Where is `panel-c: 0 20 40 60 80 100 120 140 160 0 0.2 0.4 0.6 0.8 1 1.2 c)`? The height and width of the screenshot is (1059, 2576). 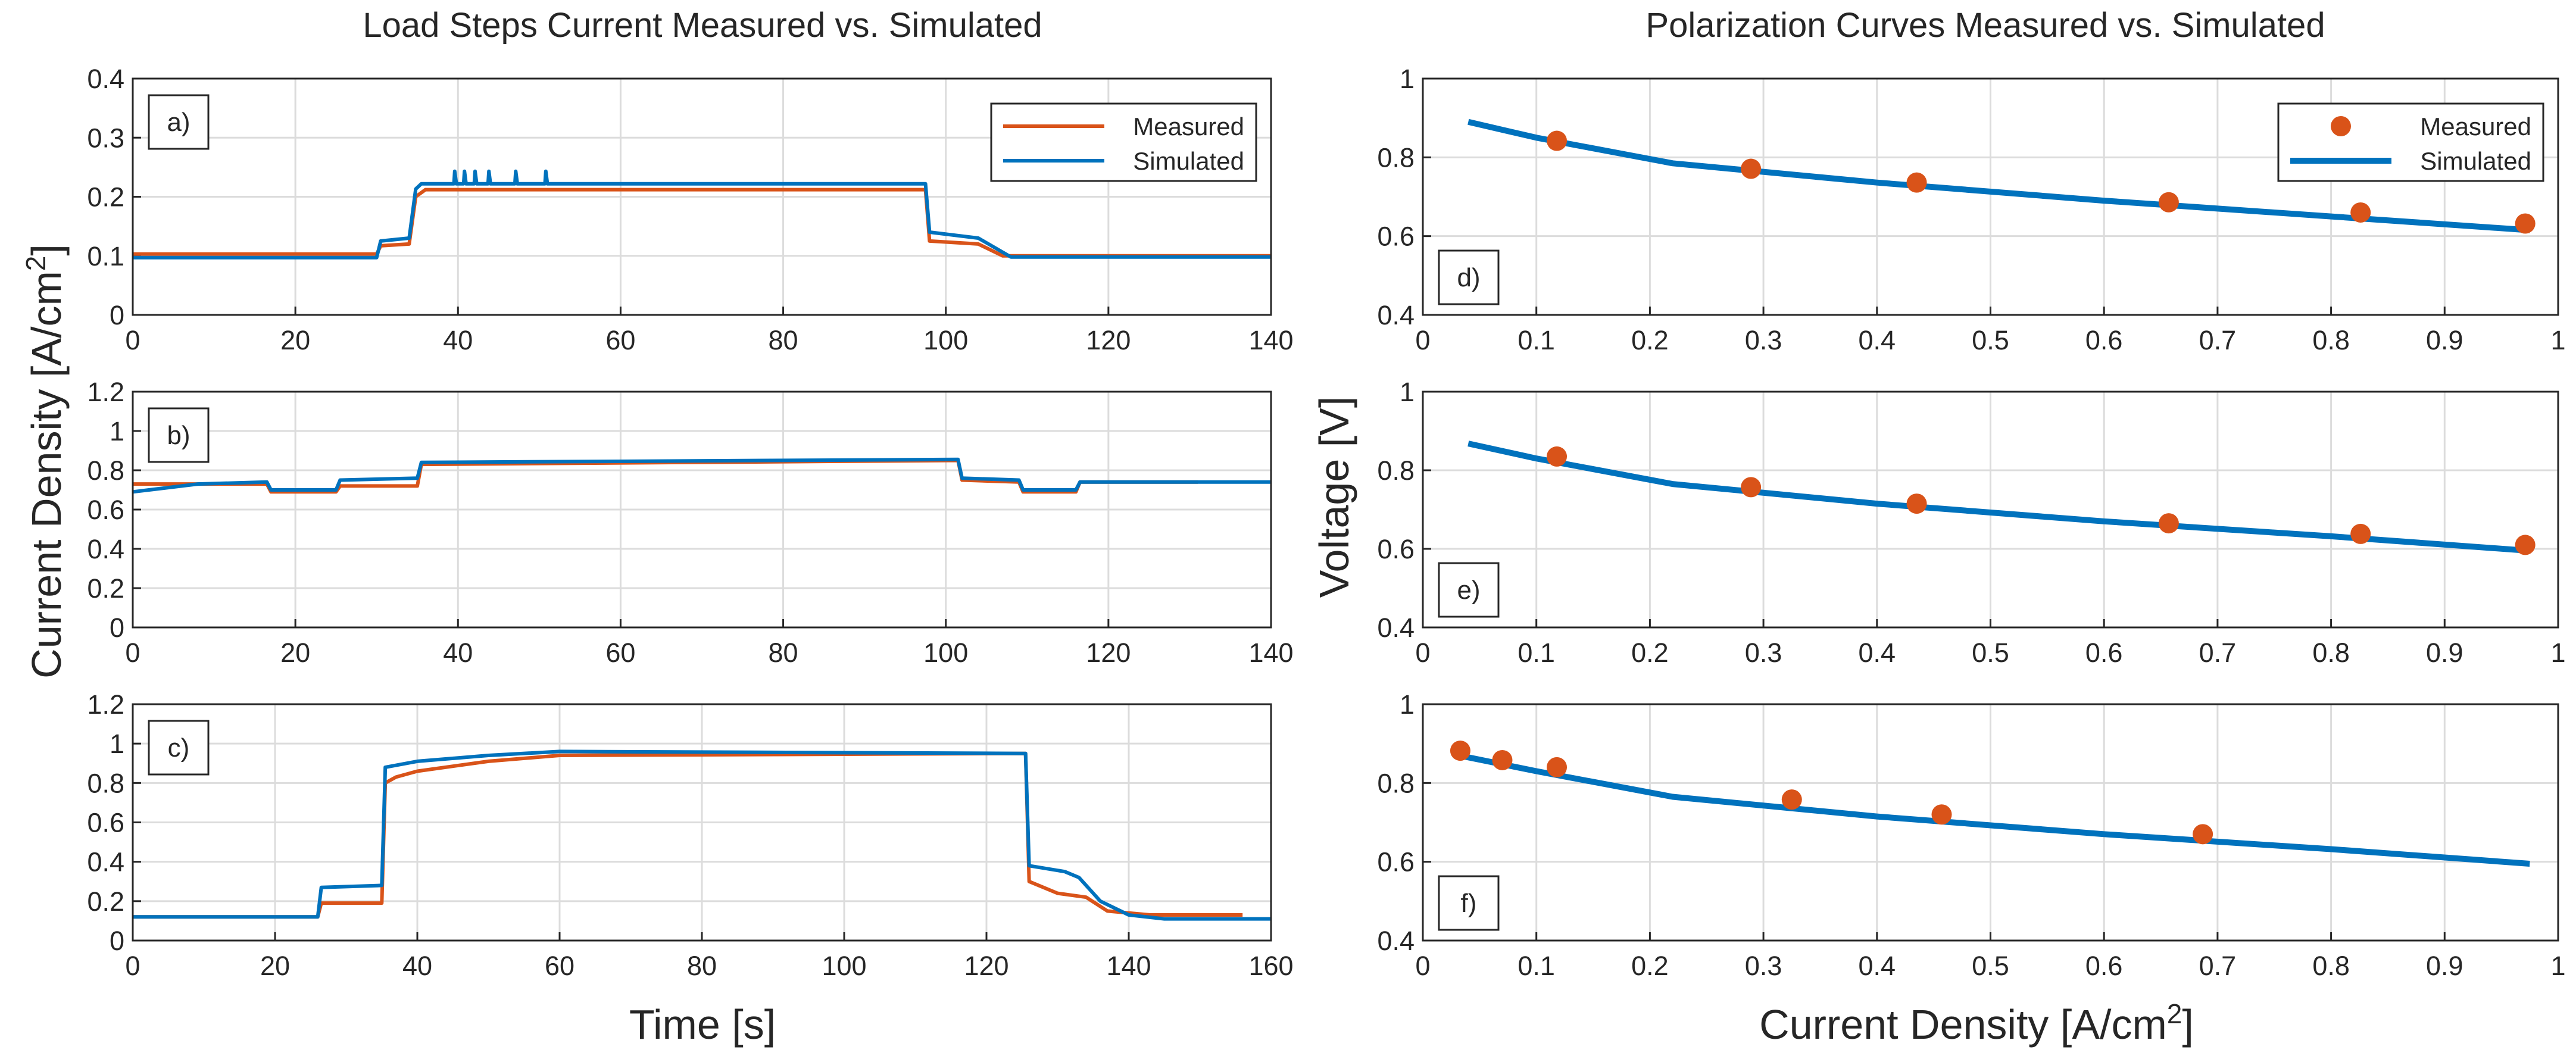 panel-c: 0 20 40 60 80 100 120 140 160 0 0.2 0.4 0.6 0.8 1 1.2 c) is located at coordinates (690, 835).